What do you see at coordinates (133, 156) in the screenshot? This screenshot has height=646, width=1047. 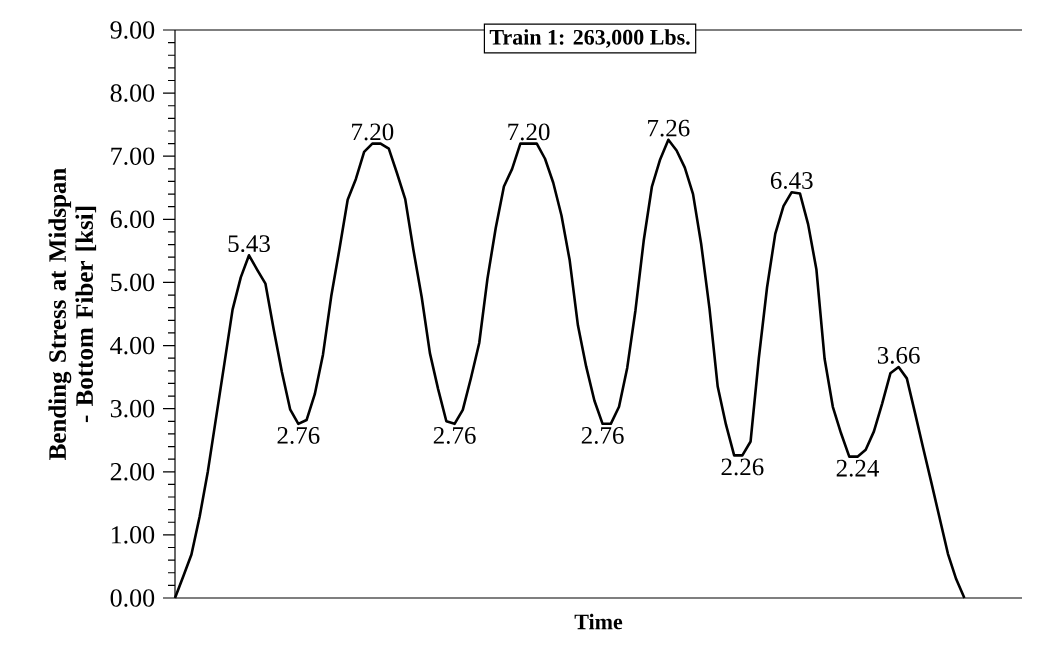 I see `y-tick-label: 7.00` at bounding box center [133, 156].